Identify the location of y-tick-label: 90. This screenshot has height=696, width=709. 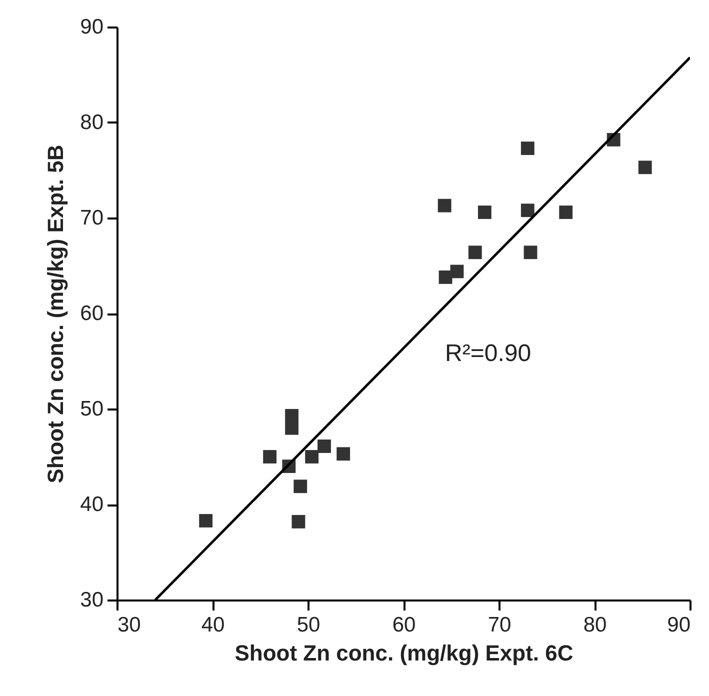
(92, 27).